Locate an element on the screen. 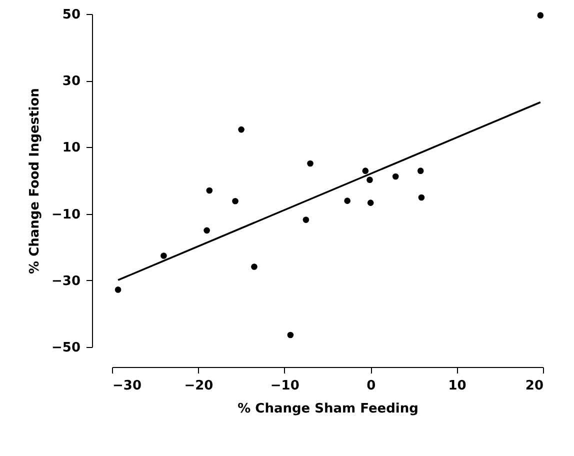  y-tick-label: −50 is located at coordinates (66, 348).